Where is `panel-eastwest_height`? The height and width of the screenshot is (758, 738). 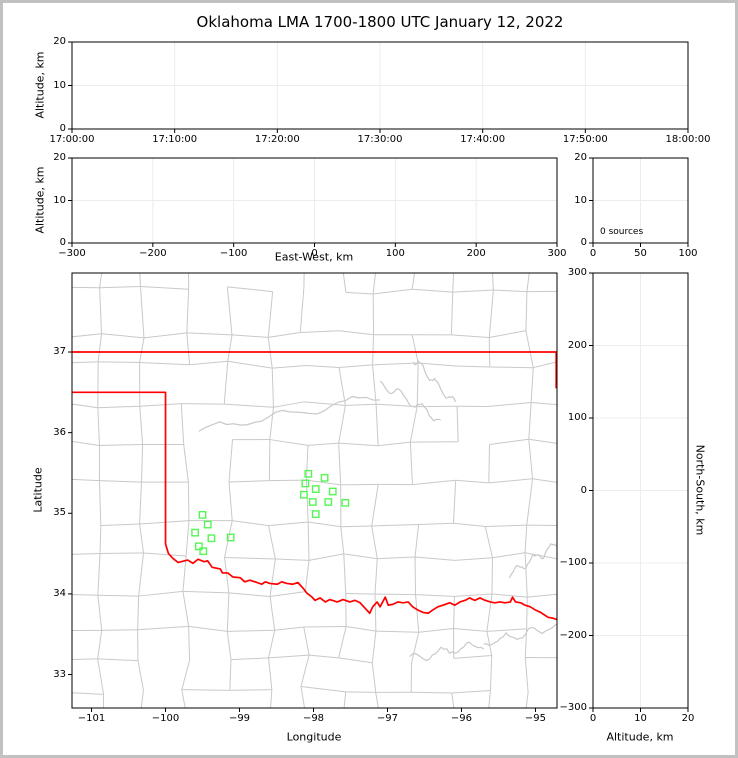
panel-eastwest_height is located at coordinates (313, 202).